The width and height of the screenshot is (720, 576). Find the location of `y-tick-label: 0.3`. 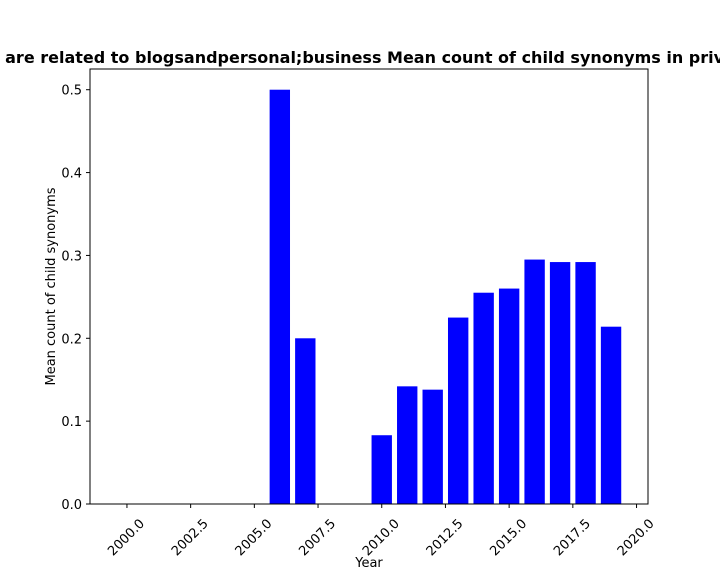

y-tick-label: 0.3 is located at coordinates (71, 256).